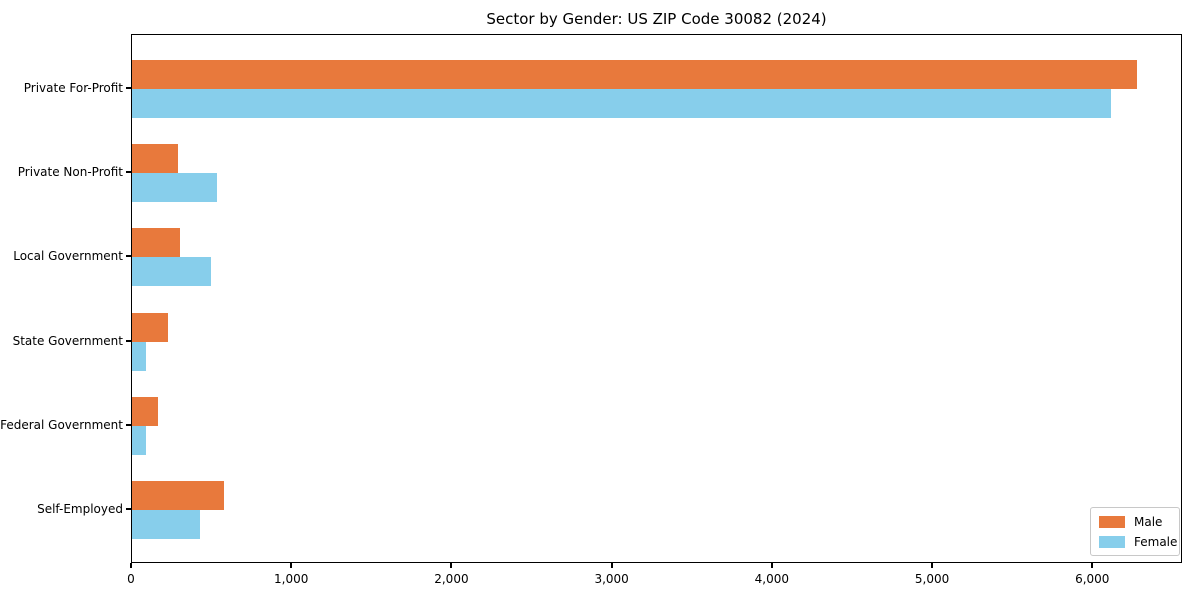  I want to click on bar-male-local-government, so click(156, 243).